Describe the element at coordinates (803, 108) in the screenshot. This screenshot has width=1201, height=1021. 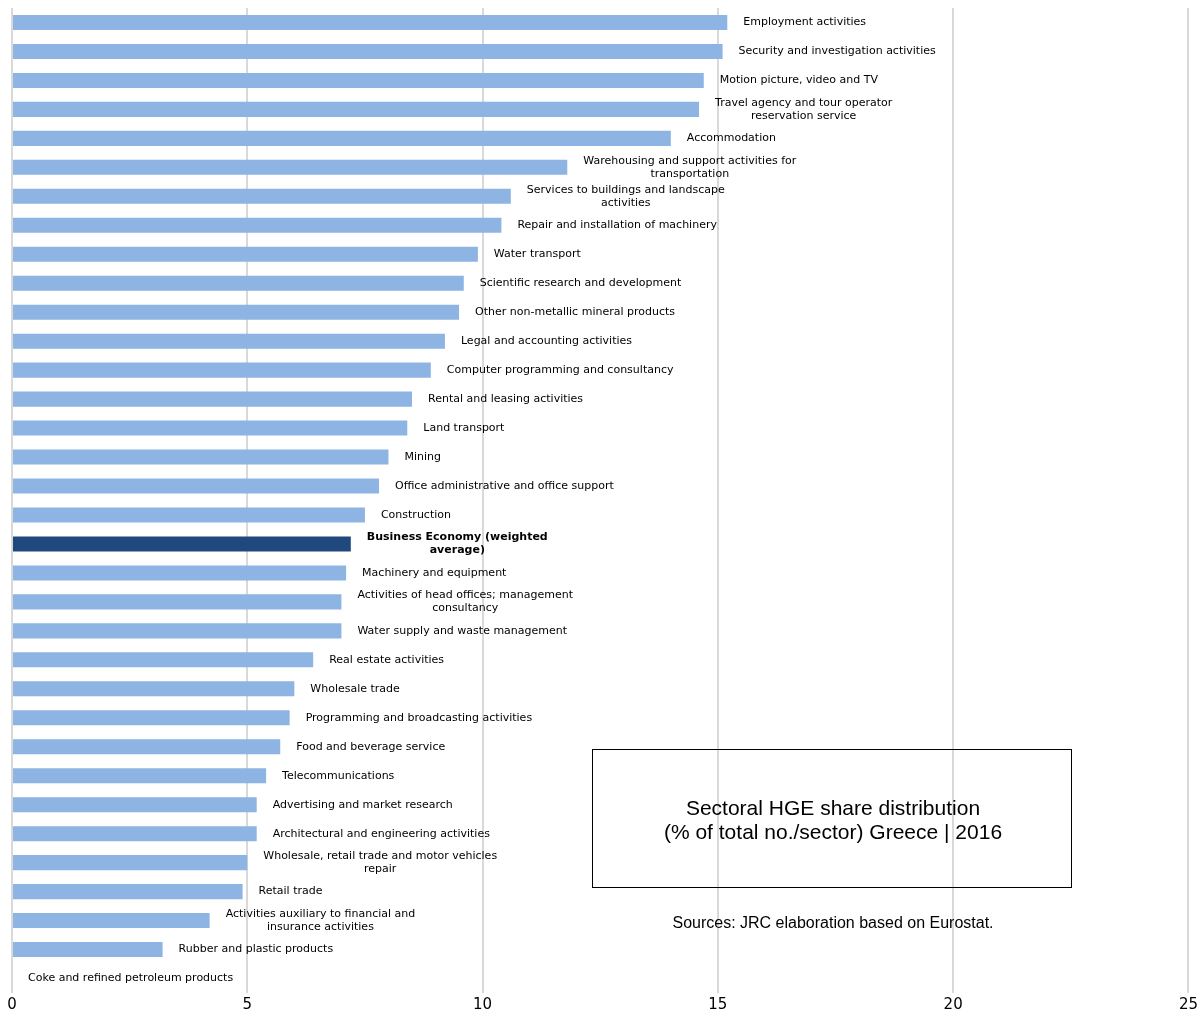
I see `y-tick-label: Travel agency and tour operator reservation service` at that location.